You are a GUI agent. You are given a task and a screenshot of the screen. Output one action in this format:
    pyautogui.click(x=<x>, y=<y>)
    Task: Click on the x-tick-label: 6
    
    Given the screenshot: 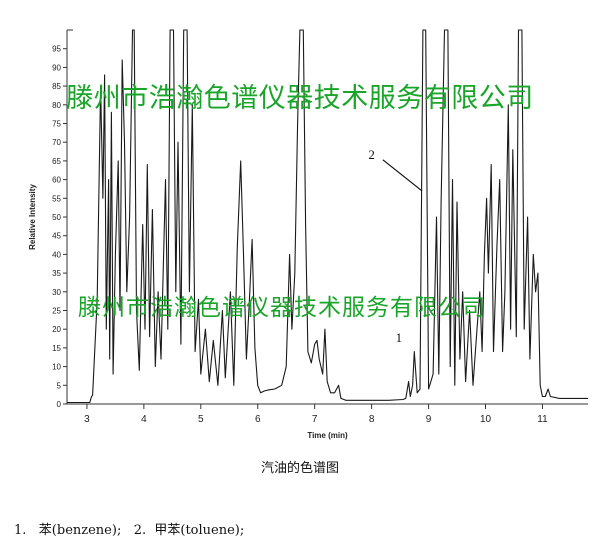 What is the action you would take?
    pyautogui.click(x=258, y=419)
    